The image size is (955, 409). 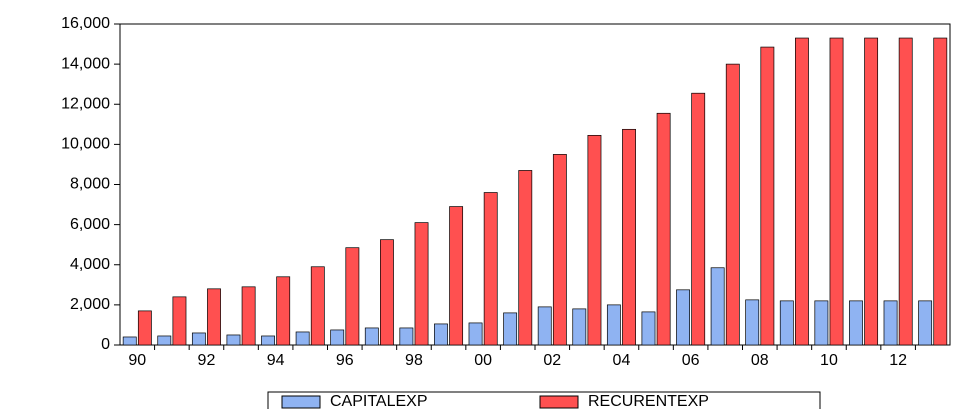 What do you see at coordinates (414, 360) in the screenshot?
I see `x-tick-label: 98` at bounding box center [414, 360].